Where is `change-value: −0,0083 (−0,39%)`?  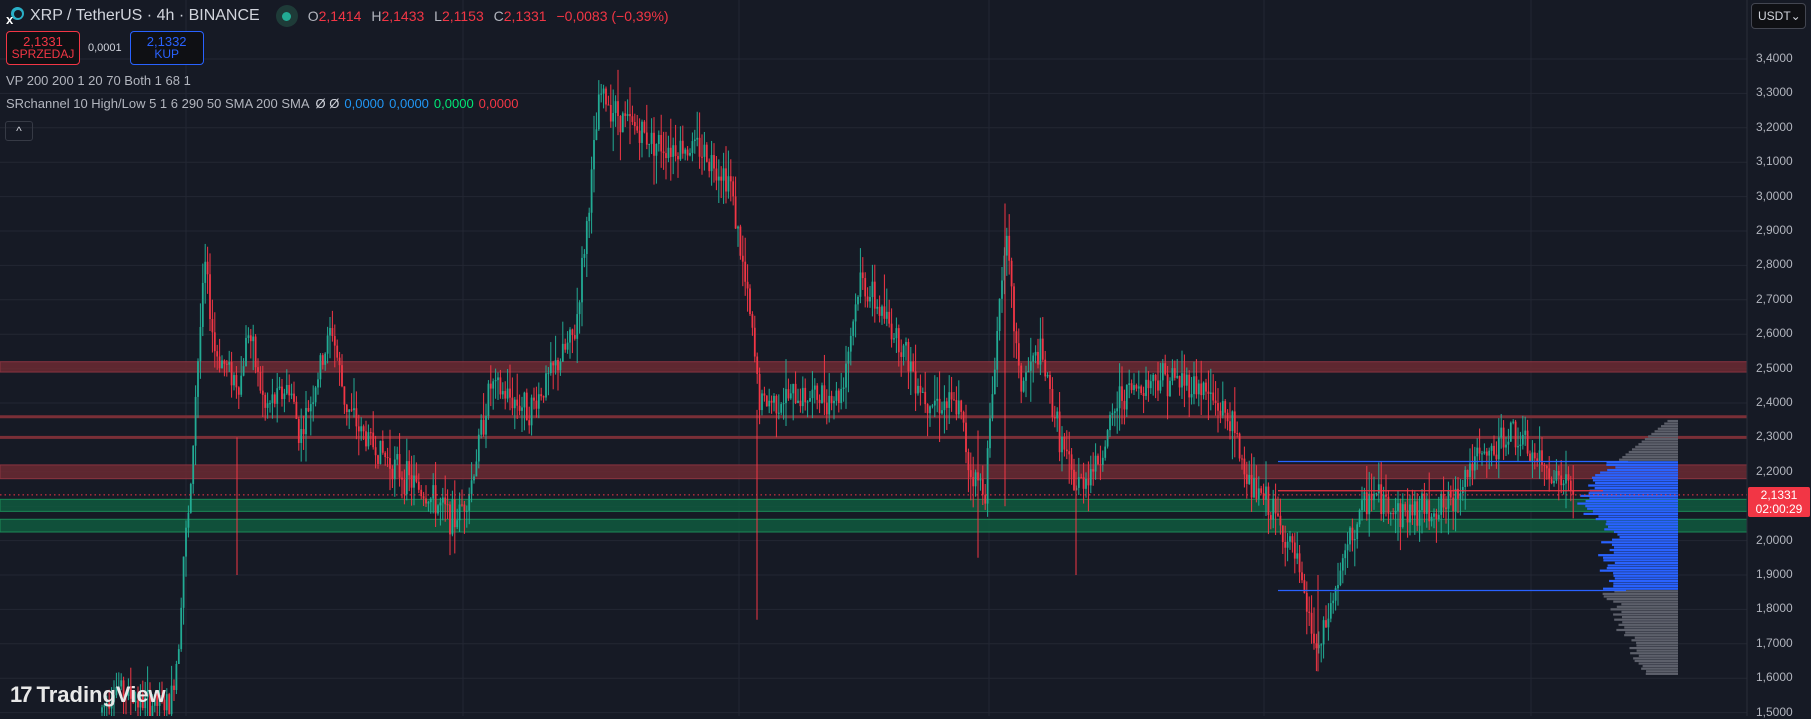 change-value: −0,0083 (−0,39%) is located at coordinates (612, 16).